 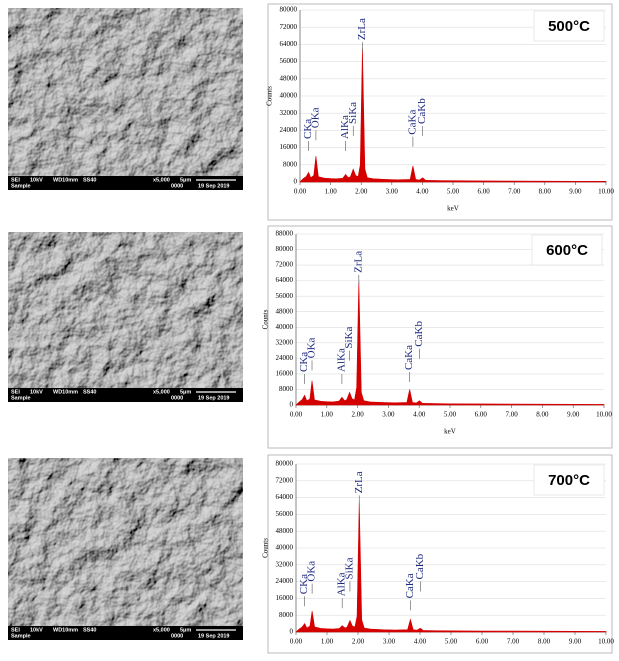 I want to click on x-tick-label: 3.00, so click(x=392, y=192).